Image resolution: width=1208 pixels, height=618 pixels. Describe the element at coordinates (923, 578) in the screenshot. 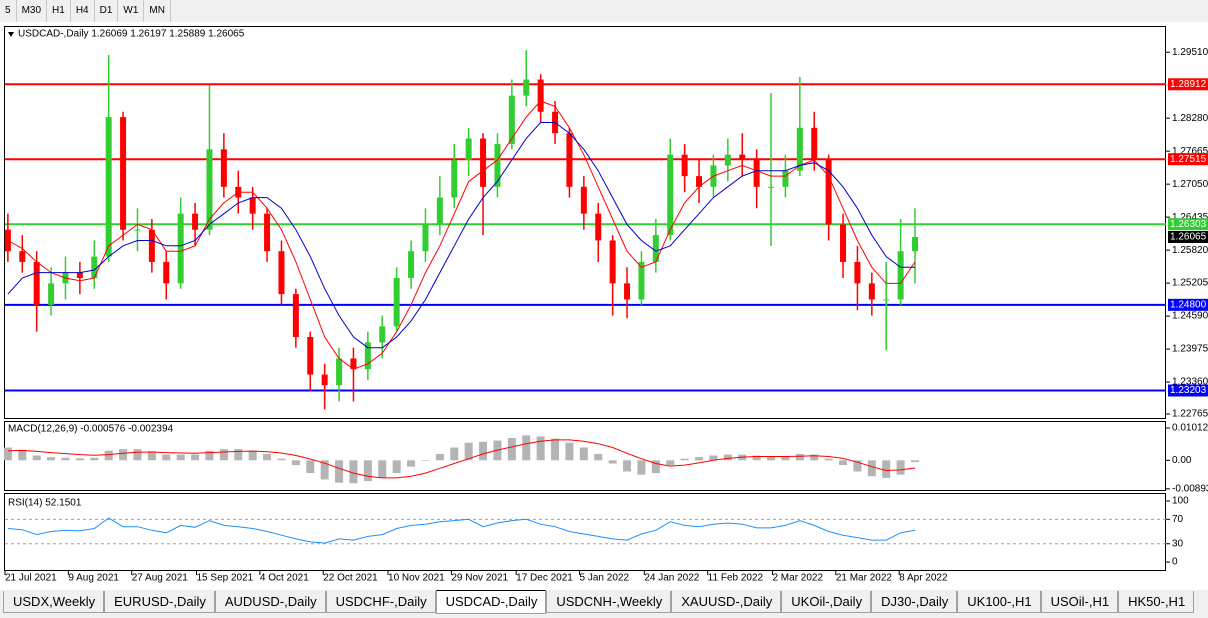

I see `x-tick-label: 8 Apr 2022` at that location.